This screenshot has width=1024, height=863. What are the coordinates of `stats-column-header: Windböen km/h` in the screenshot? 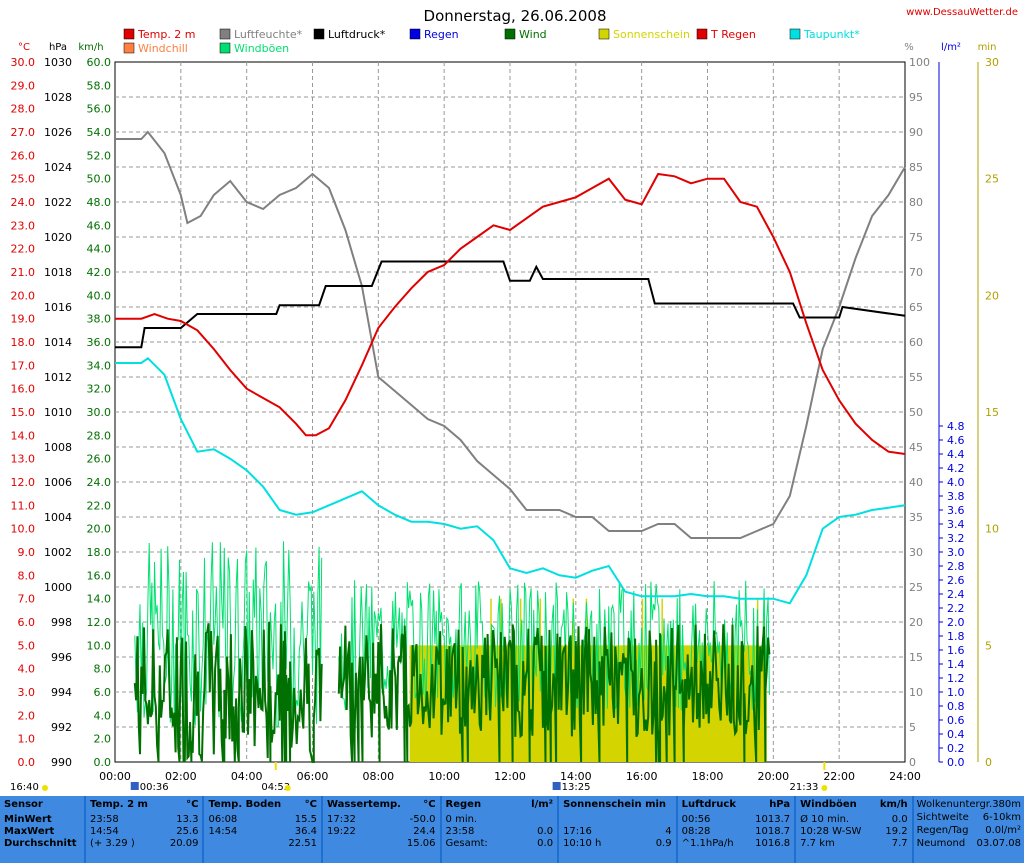 It's located at (854, 805).